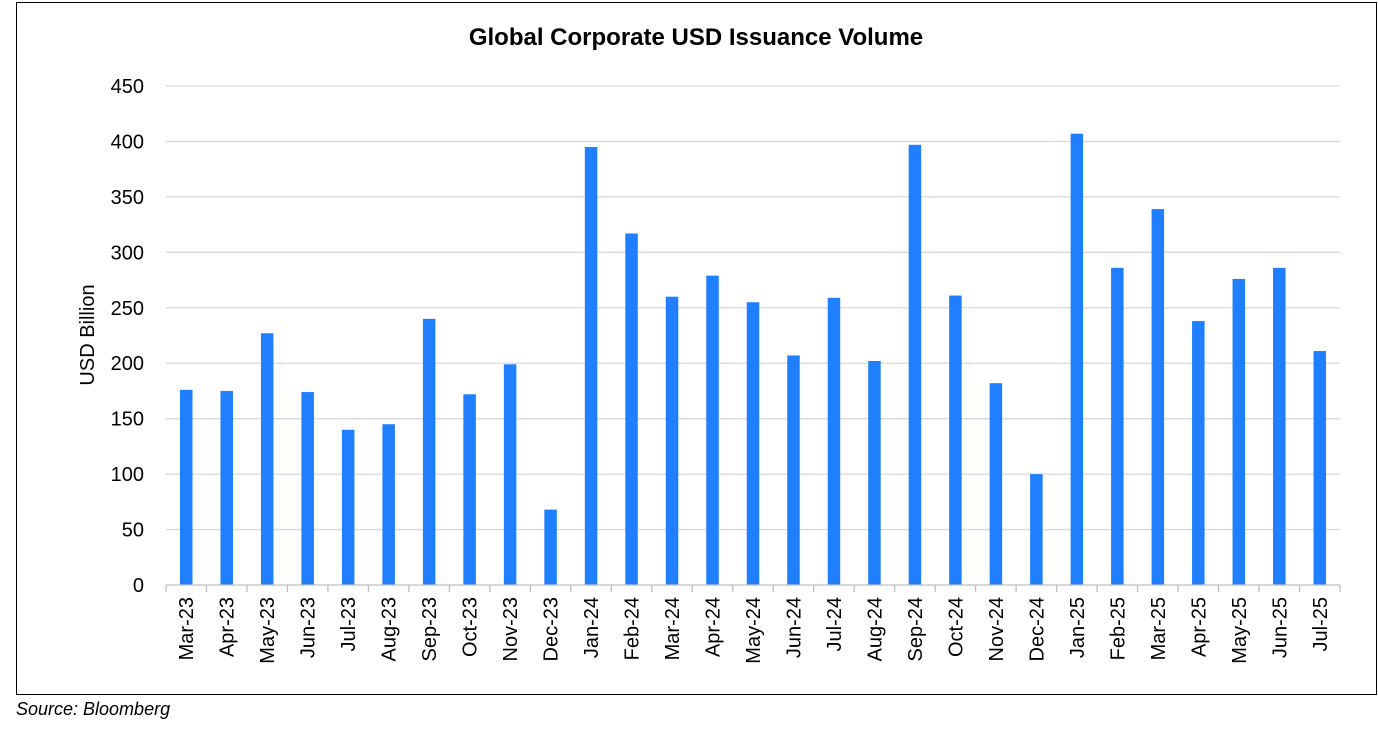 Image resolution: width=1378 pixels, height=737 pixels. Describe the element at coordinates (1159, 628) in the screenshot. I see `x-tick-label: Mar-25` at that location.